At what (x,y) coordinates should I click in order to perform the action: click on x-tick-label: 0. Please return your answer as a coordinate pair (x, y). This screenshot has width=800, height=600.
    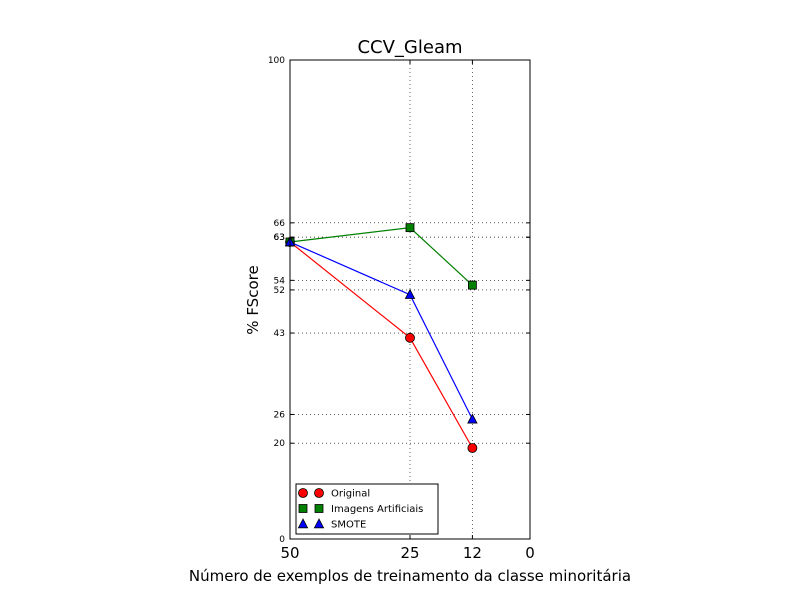
    Looking at the image, I should click on (530, 553).